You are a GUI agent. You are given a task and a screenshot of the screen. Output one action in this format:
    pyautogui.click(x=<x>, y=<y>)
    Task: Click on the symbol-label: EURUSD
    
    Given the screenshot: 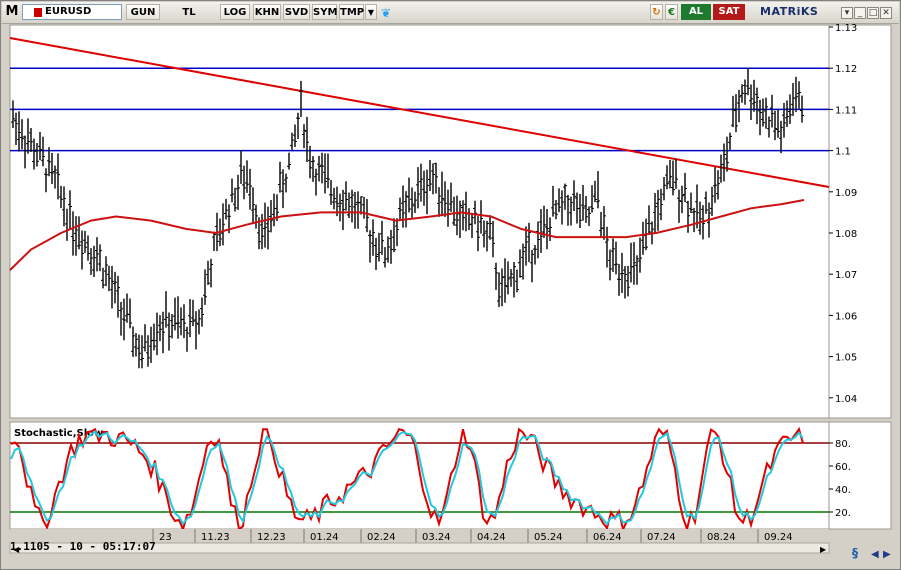 What is the action you would take?
    pyautogui.click(x=68, y=11)
    